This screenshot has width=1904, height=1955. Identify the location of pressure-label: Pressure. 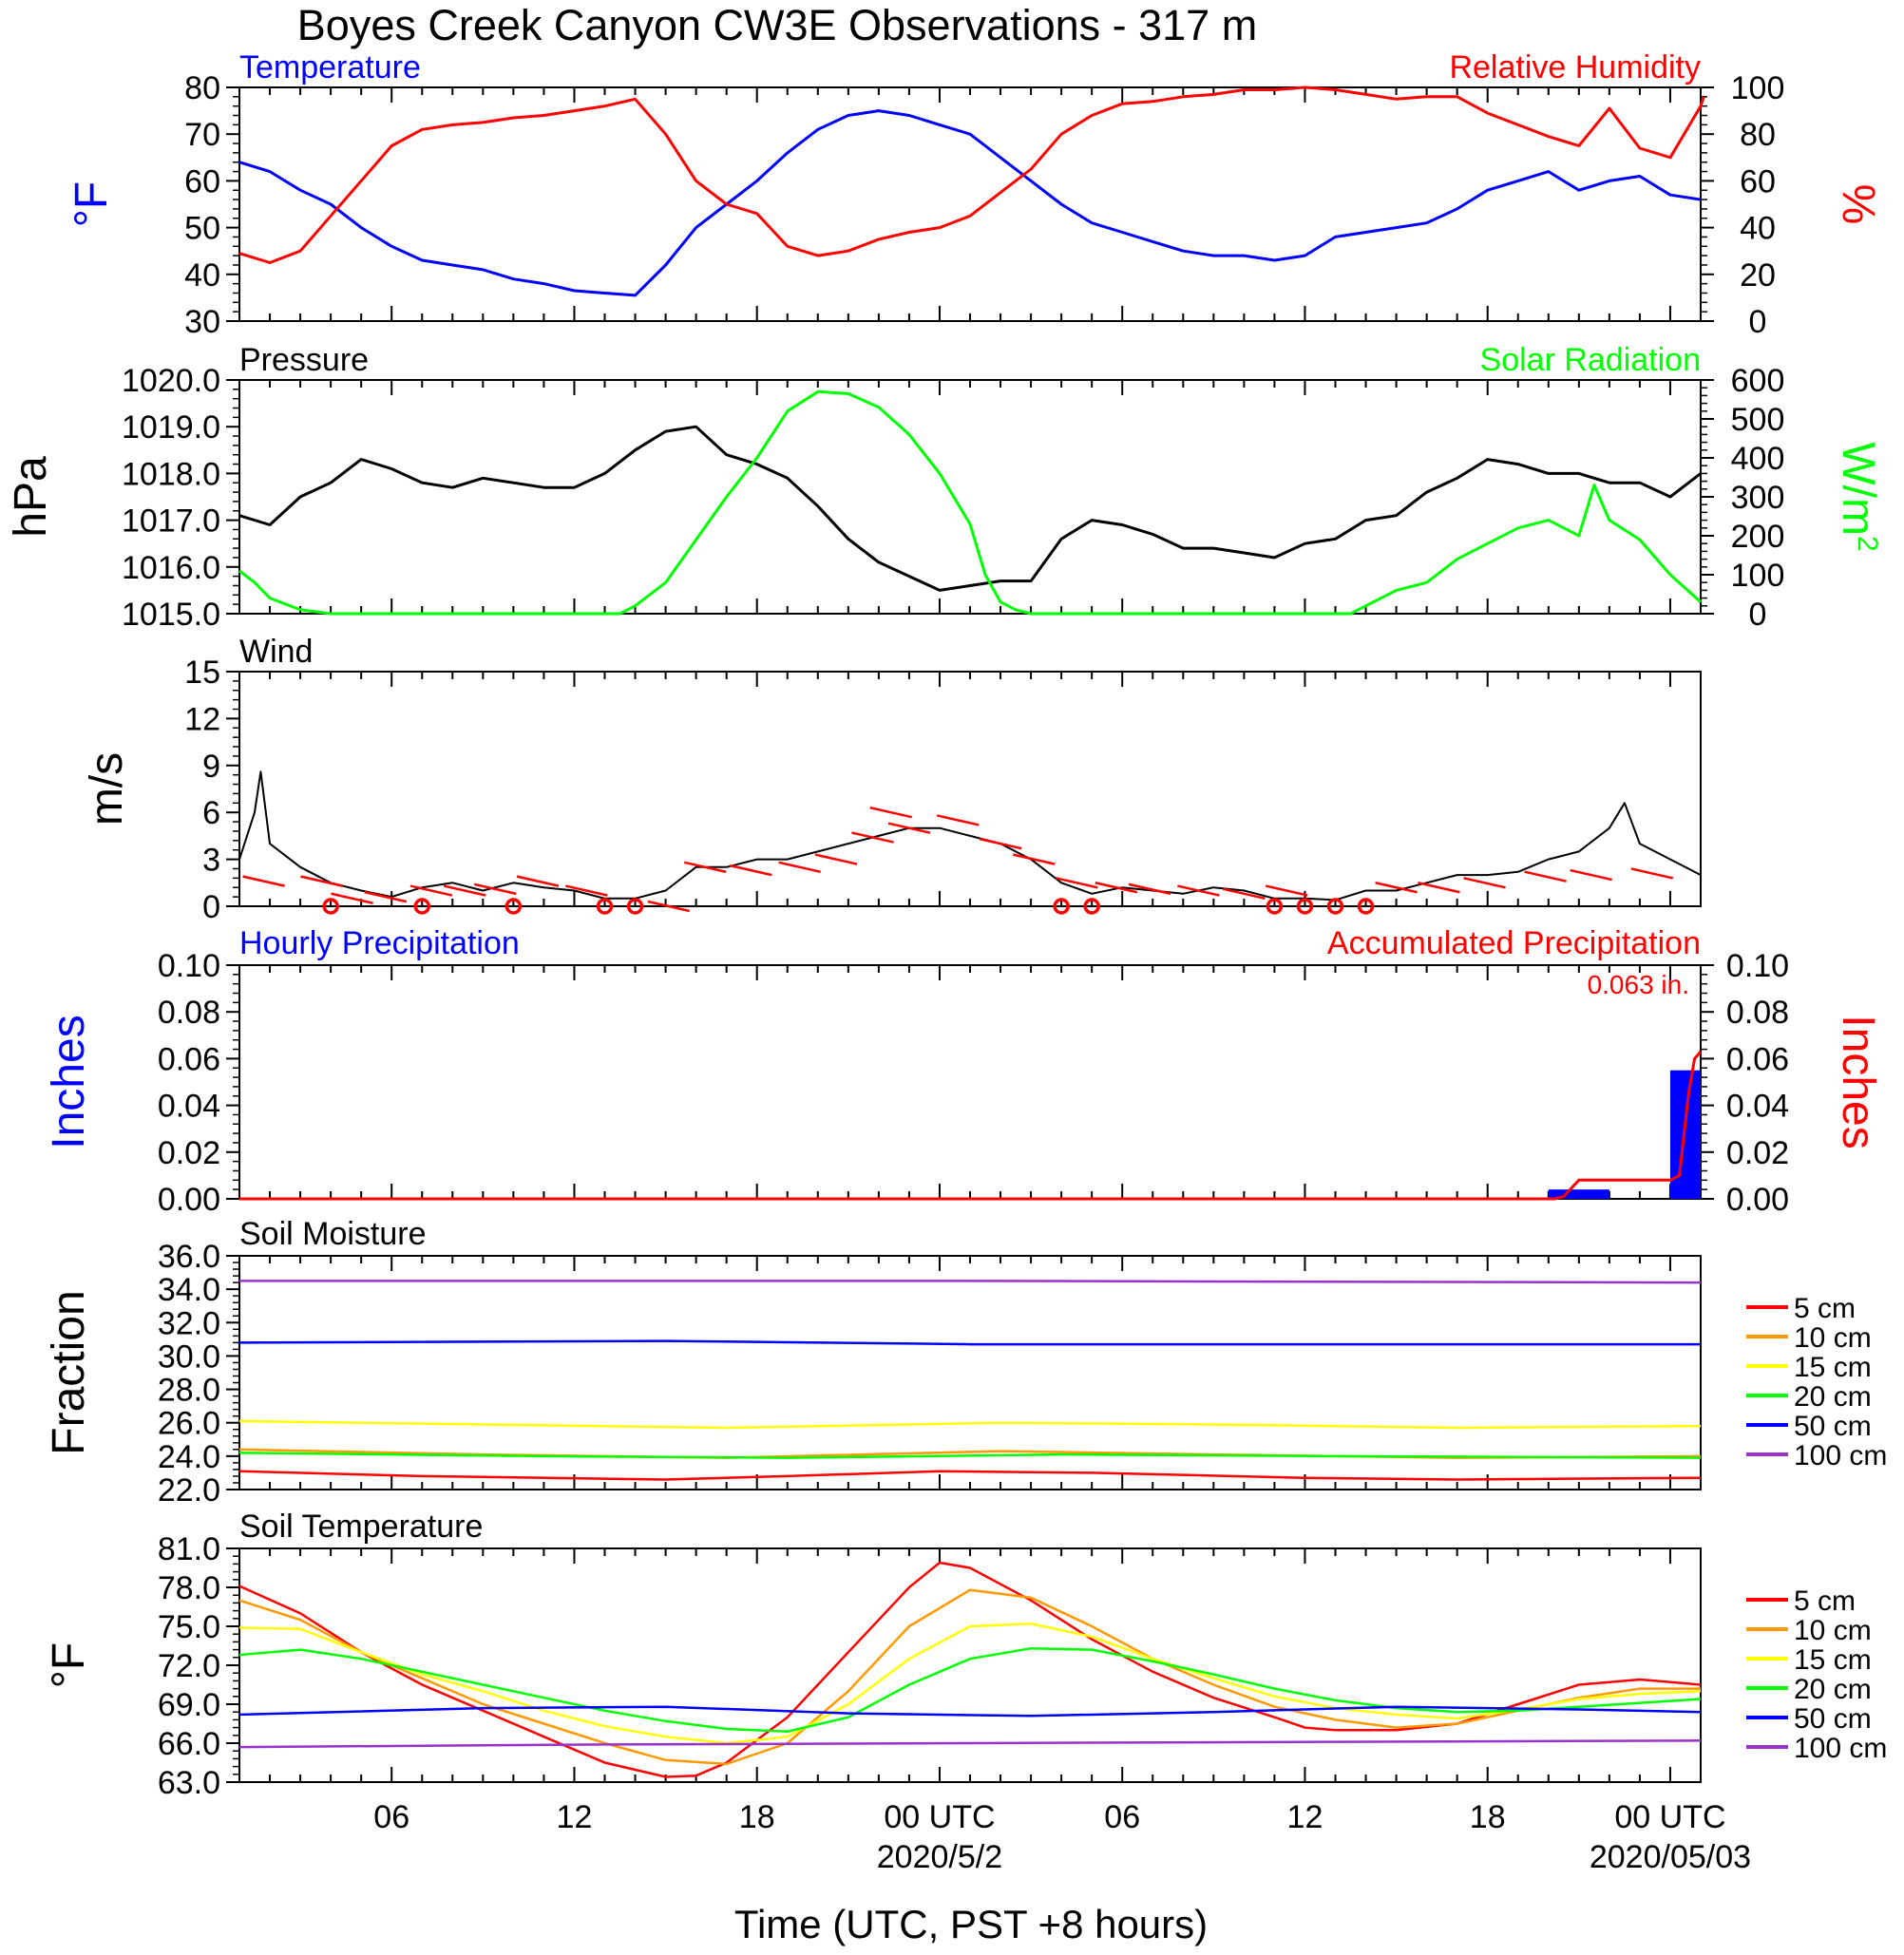
(304, 360).